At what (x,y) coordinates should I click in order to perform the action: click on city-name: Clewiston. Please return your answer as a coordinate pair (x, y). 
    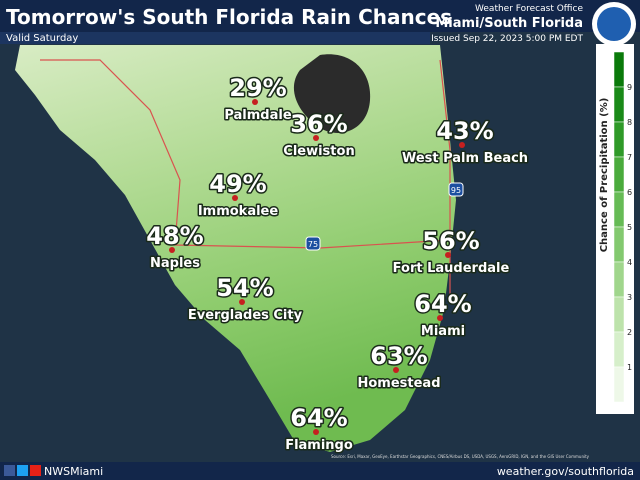
    Looking at the image, I should click on (318, 151).